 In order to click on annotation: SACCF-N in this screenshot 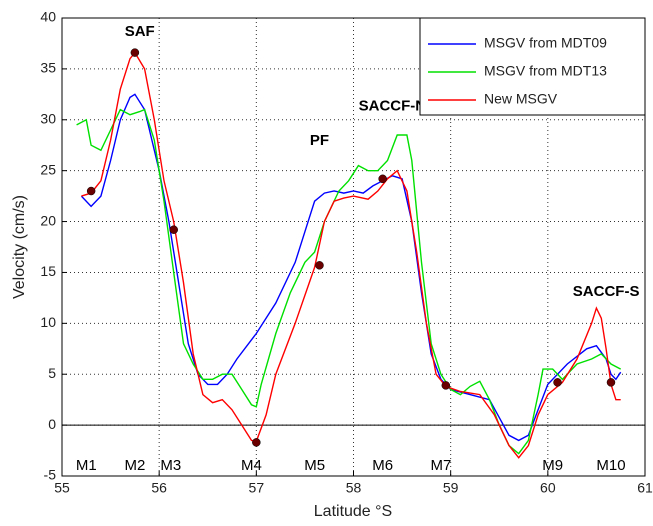, I will do `click(393, 106)`.